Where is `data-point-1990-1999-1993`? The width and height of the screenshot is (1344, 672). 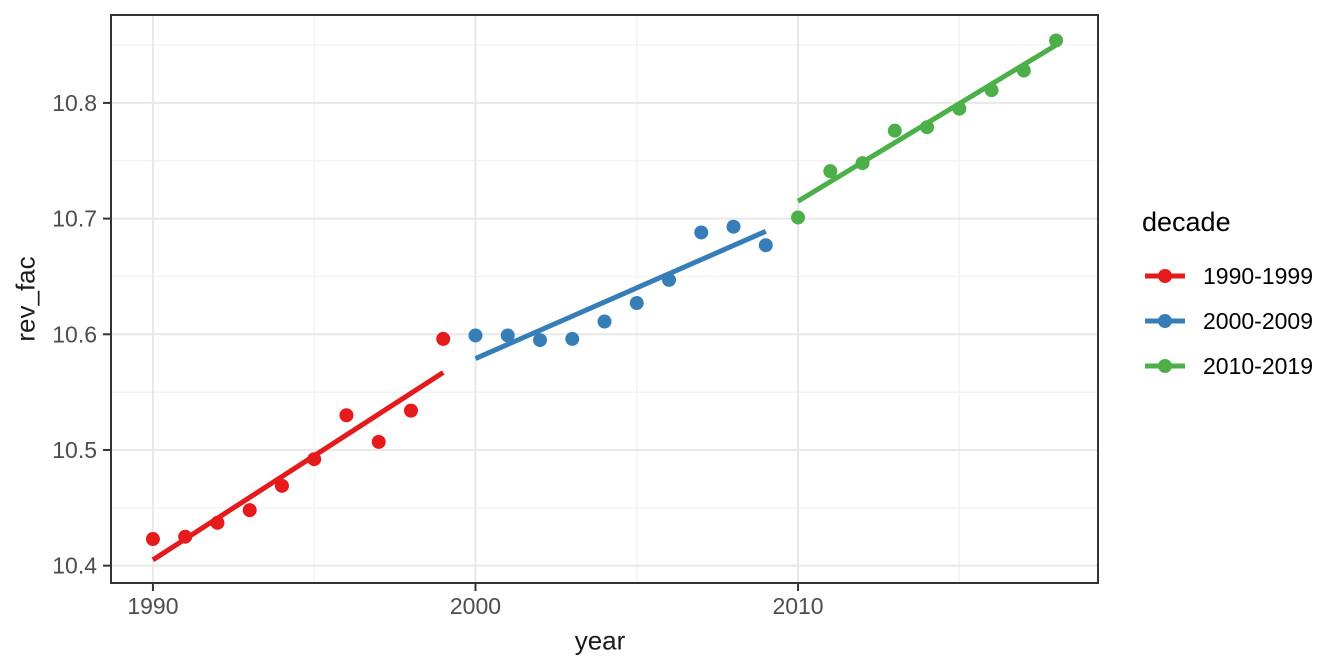 data-point-1990-1999-1993 is located at coordinates (249, 510).